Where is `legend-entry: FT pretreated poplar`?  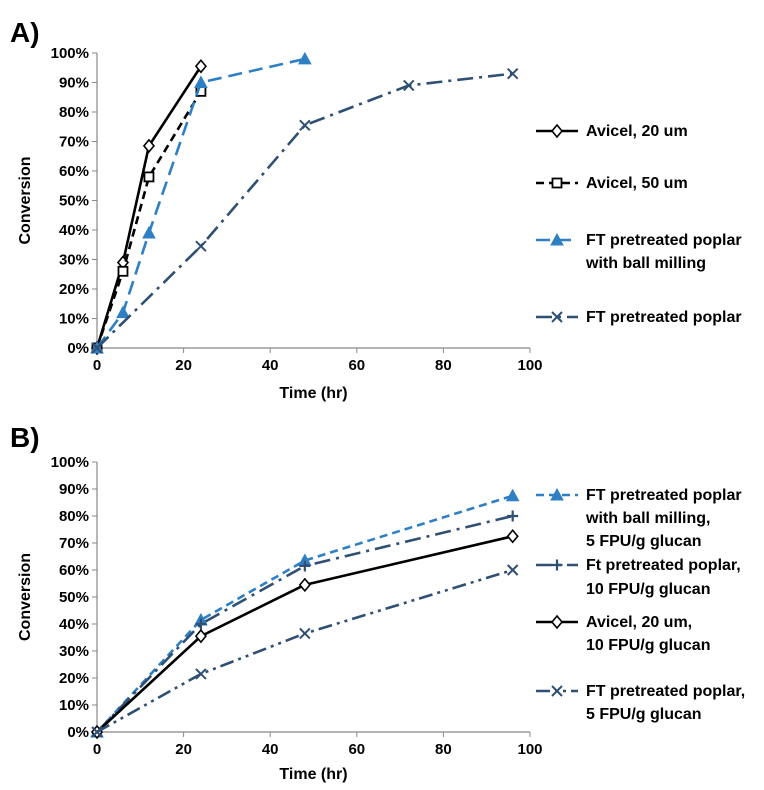
legend-entry: FT pretreated poplar is located at coordinates (639, 317).